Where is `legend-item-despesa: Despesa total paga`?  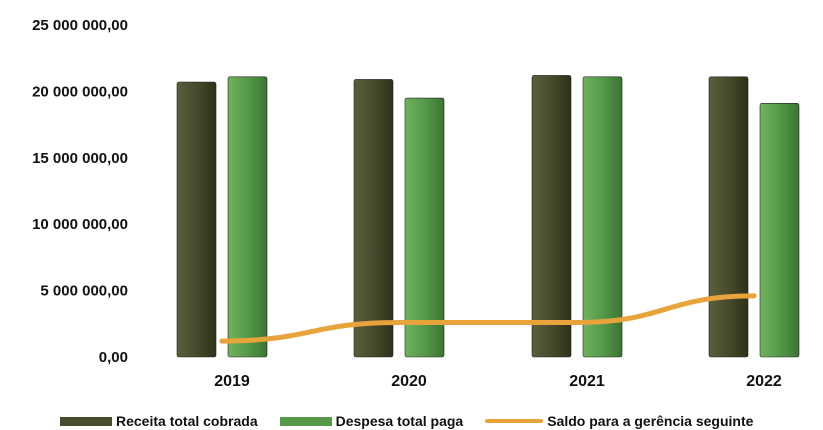
legend-item-despesa: Despesa total paga is located at coordinates (371, 421).